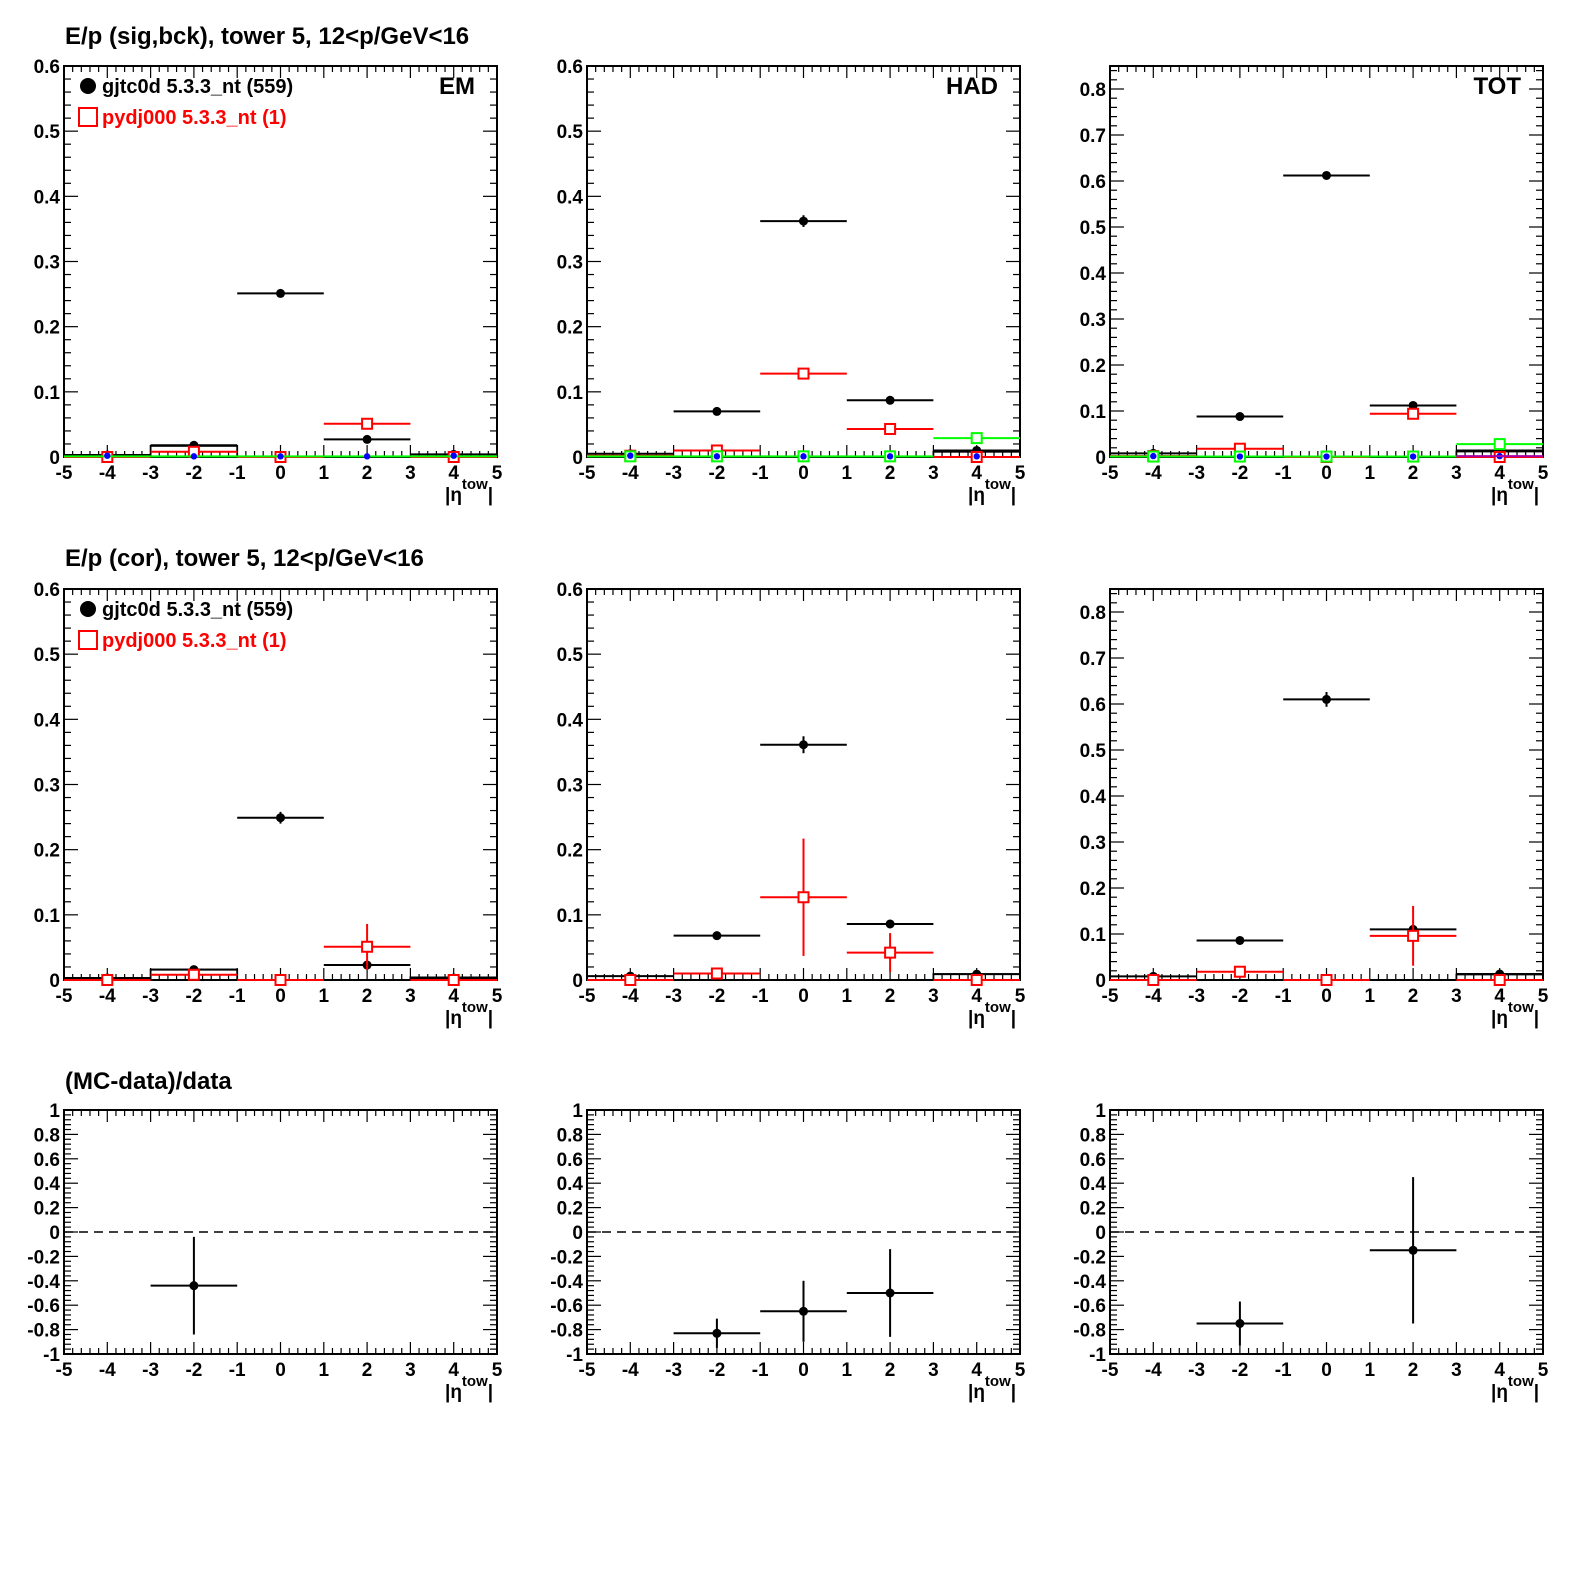 The width and height of the screenshot is (1575, 1575). What do you see at coordinates (43, 1331) in the screenshot?
I see `y-tick-label: -0.8` at bounding box center [43, 1331].